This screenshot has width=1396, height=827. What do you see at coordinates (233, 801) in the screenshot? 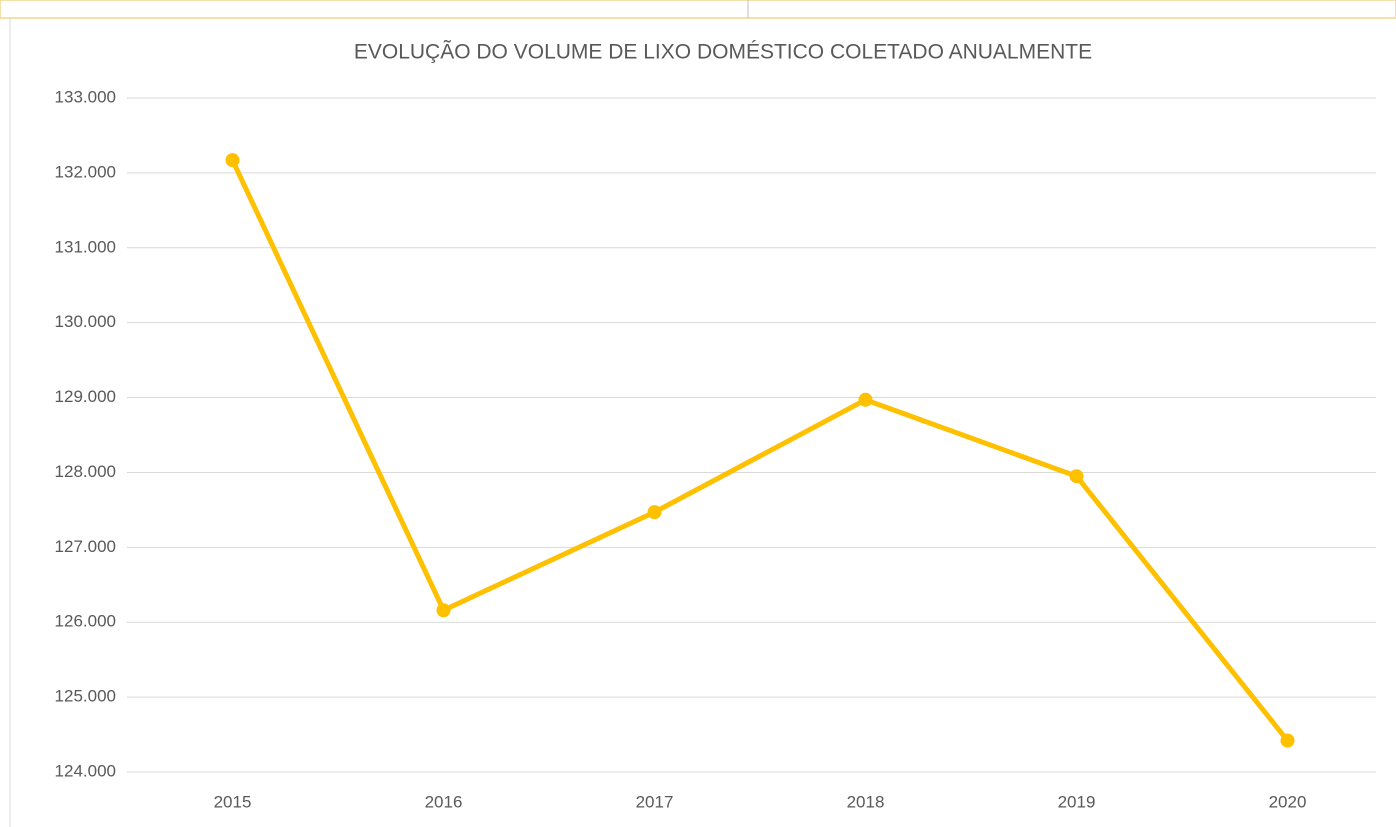
I see `x-tick-label: 2015` at bounding box center [233, 801].